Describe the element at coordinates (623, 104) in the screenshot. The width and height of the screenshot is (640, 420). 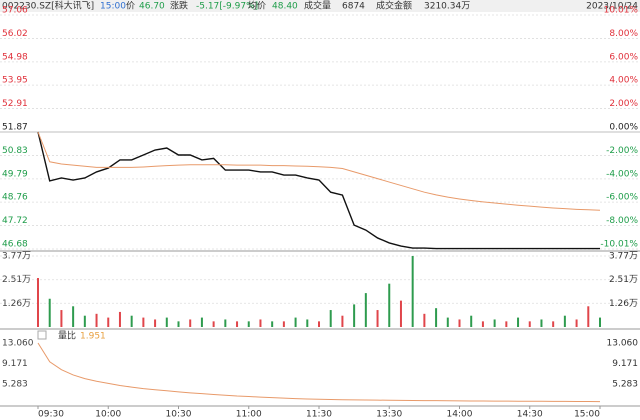
I see `y2-tick-label: 2.00%` at that location.